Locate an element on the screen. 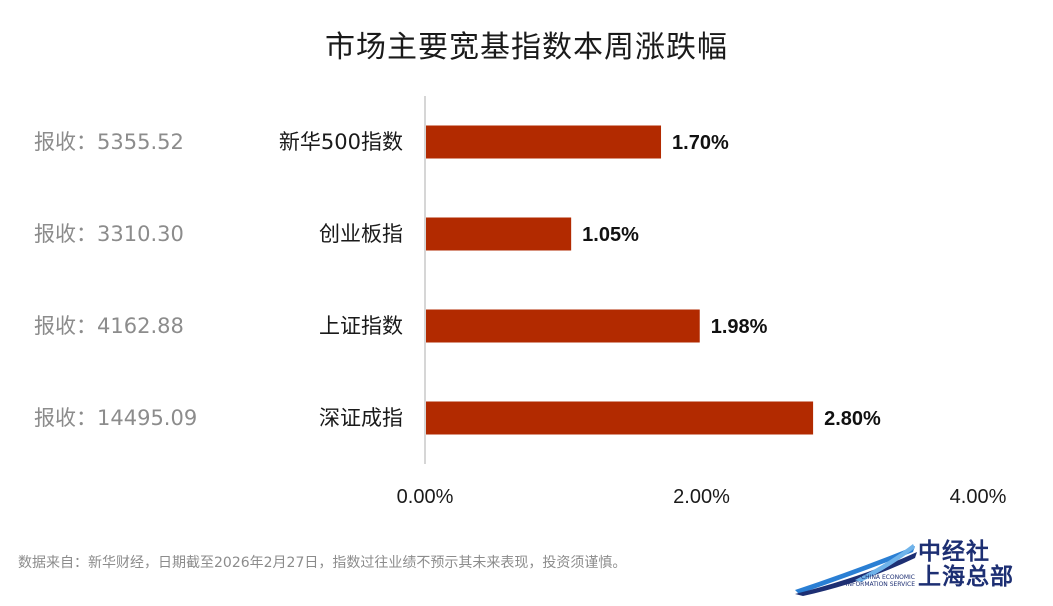 This screenshot has width=1053, height=606. value-label: 1.05% is located at coordinates (610, 235).